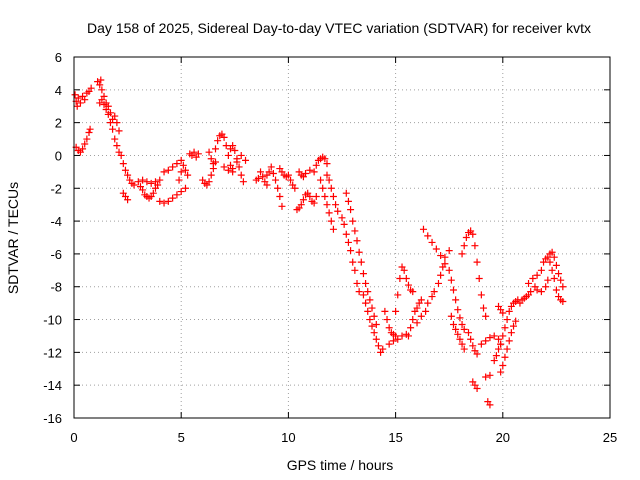 This screenshot has height=480, width=640. Describe the element at coordinates (52, 352) in the screenshot. I see `y-tick-label: -12` at that location.